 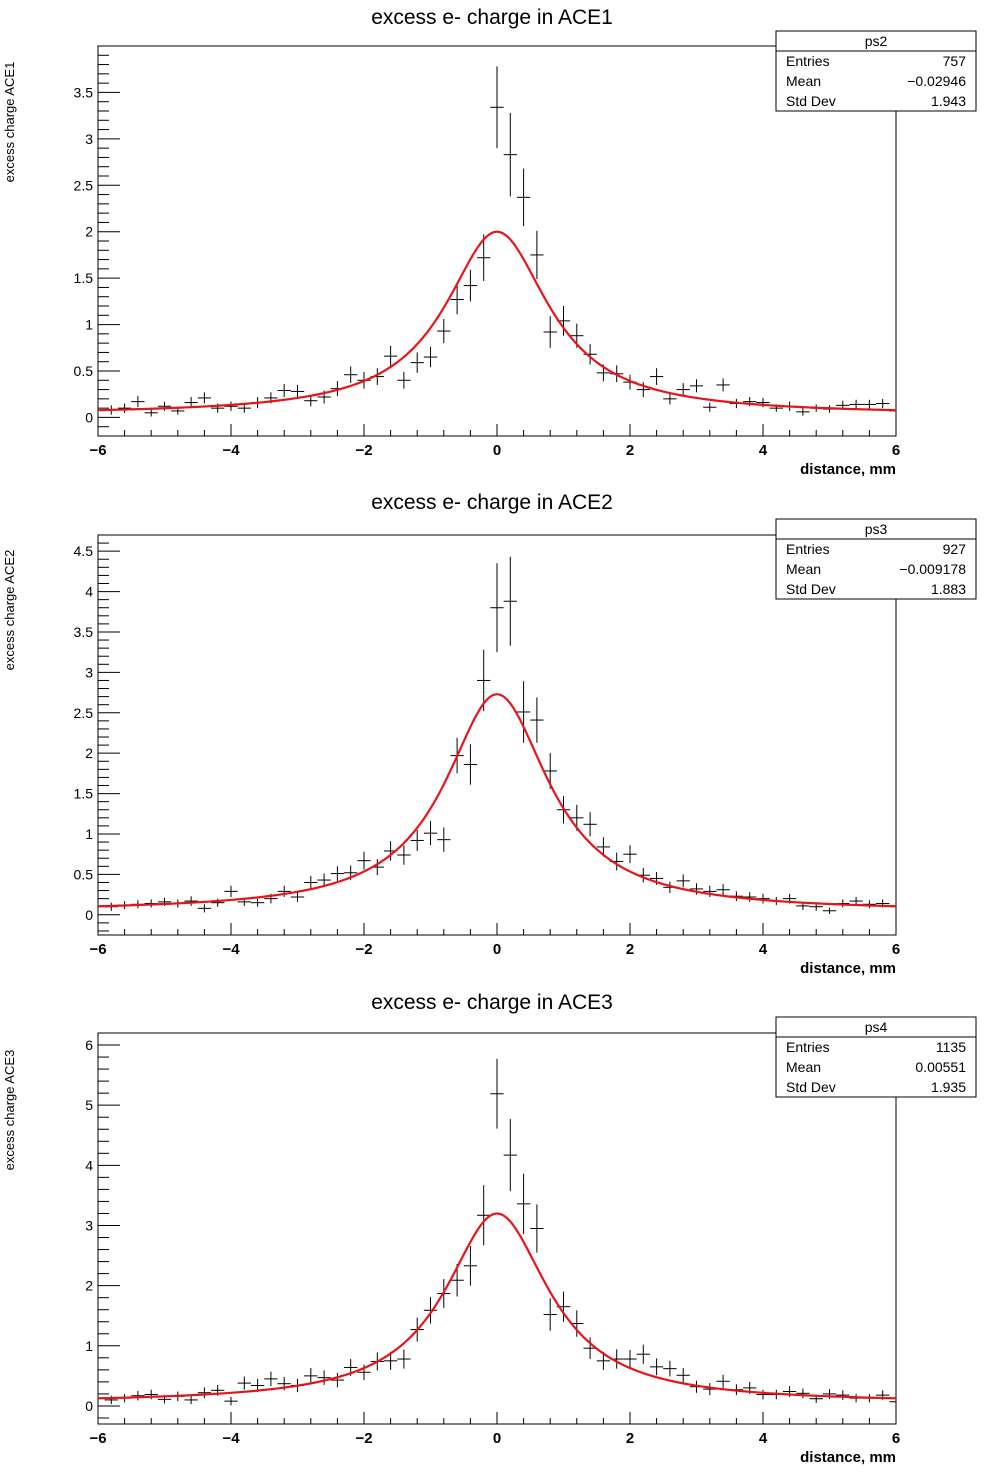 What do you see at coordinates (803, 1067) in the screenshot?
I see `stats-key: Mean` at bounding box center [803, 1067].